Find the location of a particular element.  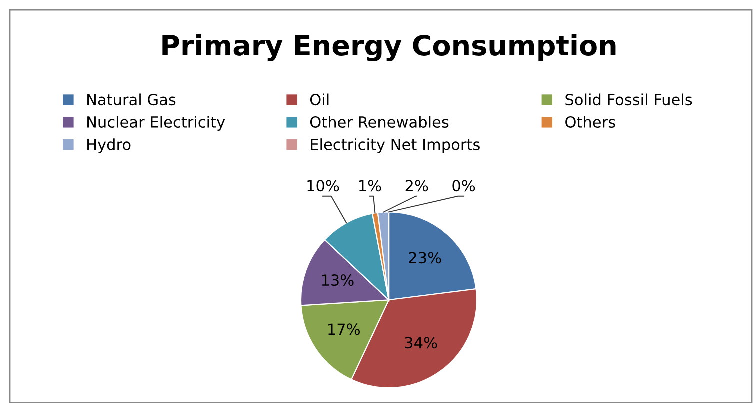

data-label: 1% is located at coordinates (370, 186).